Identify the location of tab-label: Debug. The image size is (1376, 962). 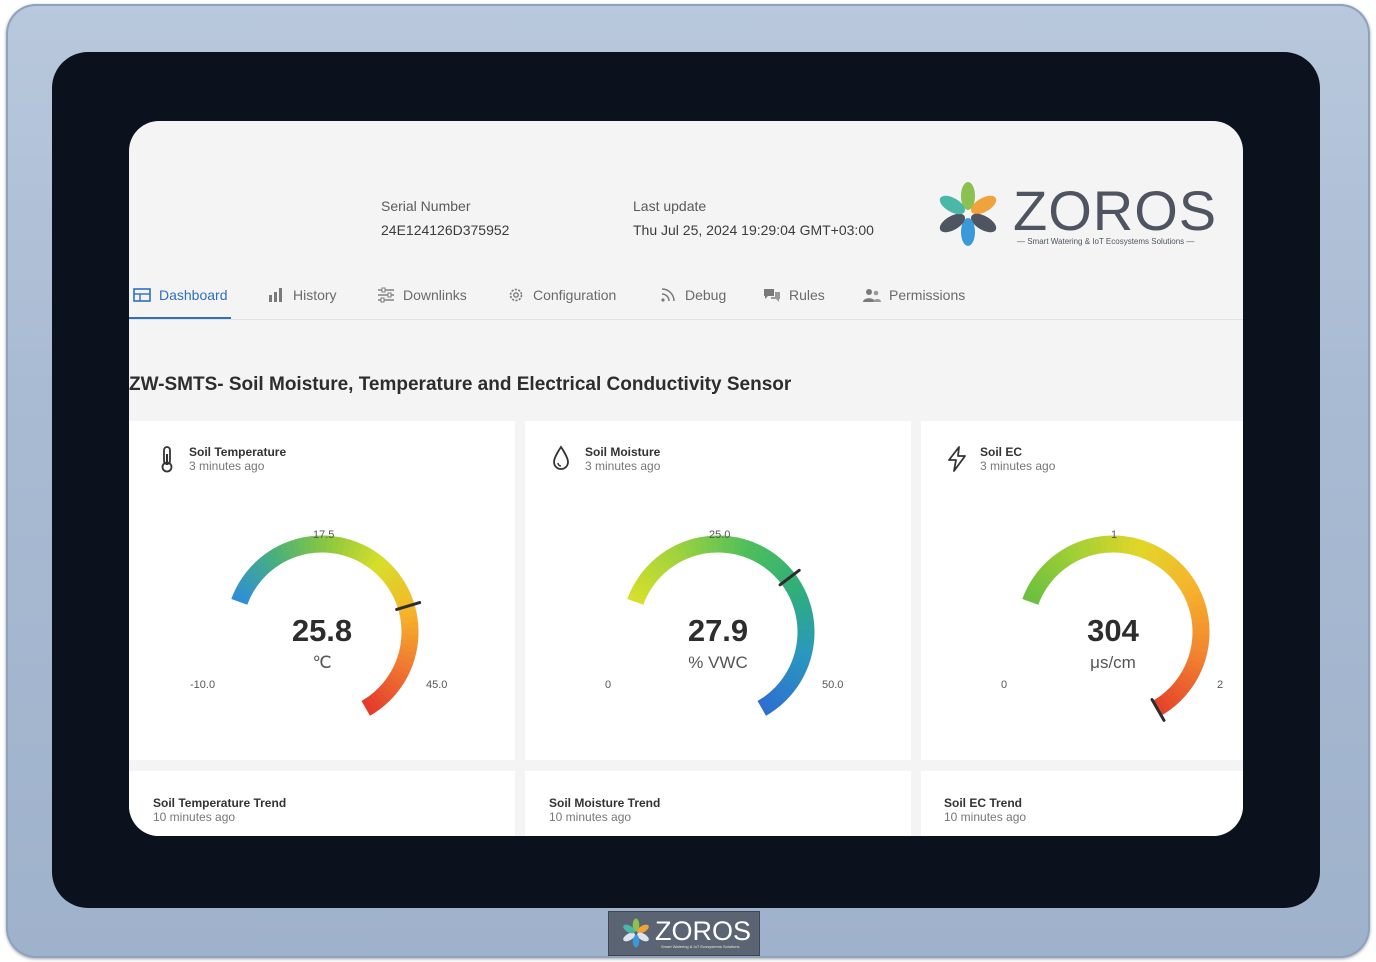
(706, 295).